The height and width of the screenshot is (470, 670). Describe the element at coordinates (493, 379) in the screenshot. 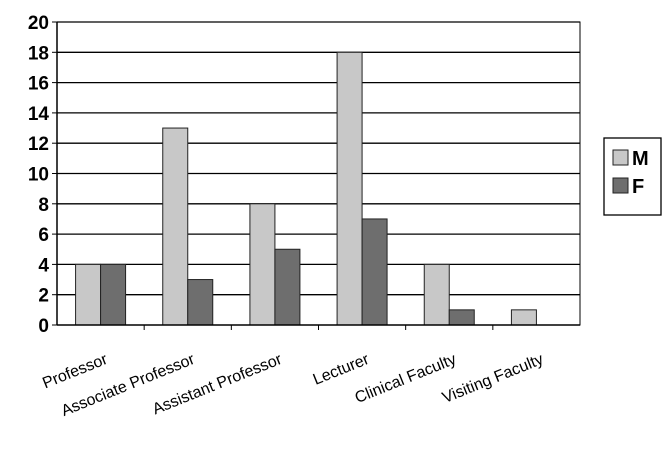

I see `x-category-label: Visiting Faculty` at that location.